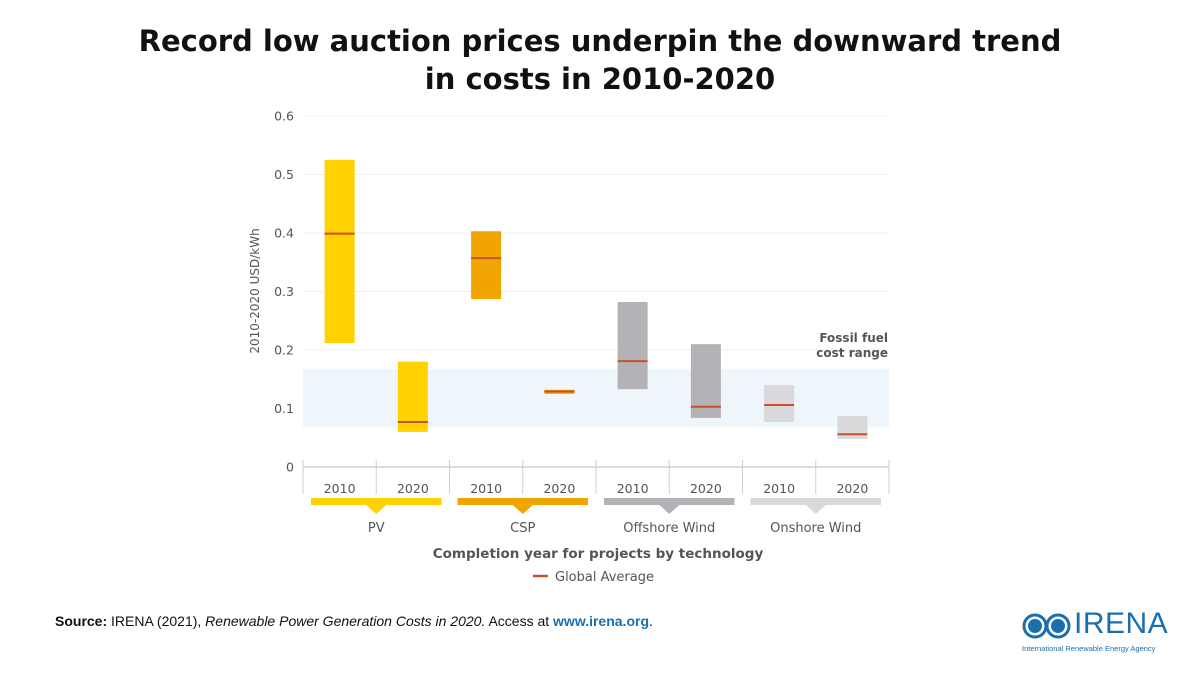  I want to click on y-axis-label: 2010-2020 USD/kWh, so click(255, 290).